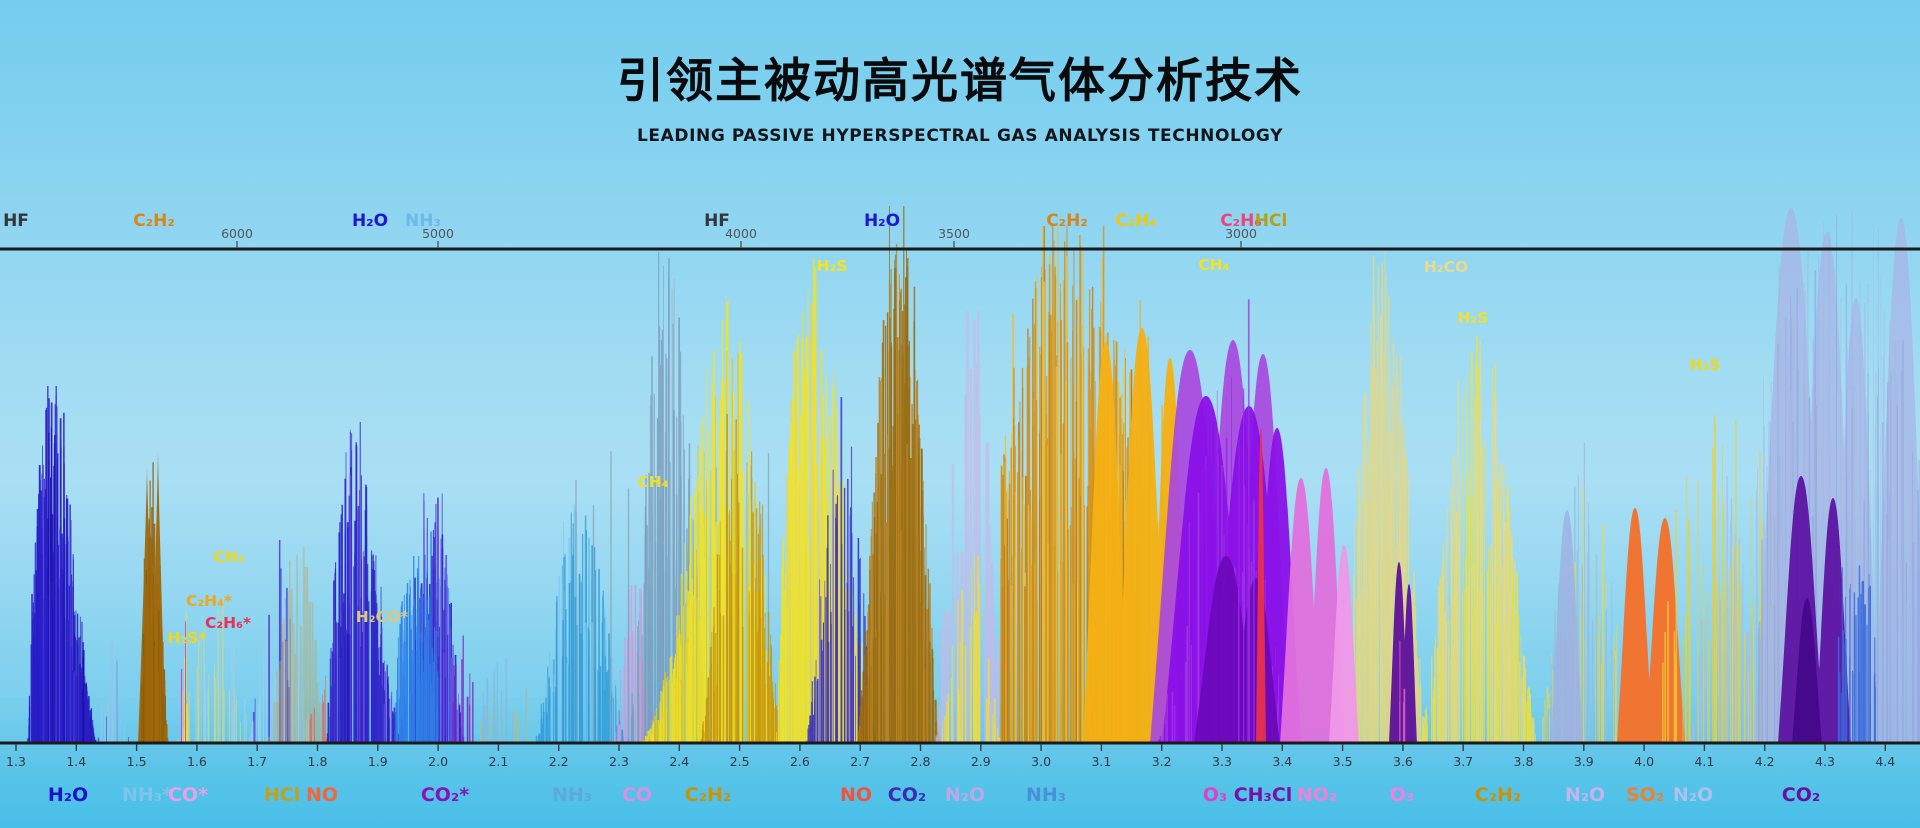 Image resolution: width=1920 pixels, height=828 pixels. I want to click on wavelength-tick-label: 3.2, so click(1162, 761).